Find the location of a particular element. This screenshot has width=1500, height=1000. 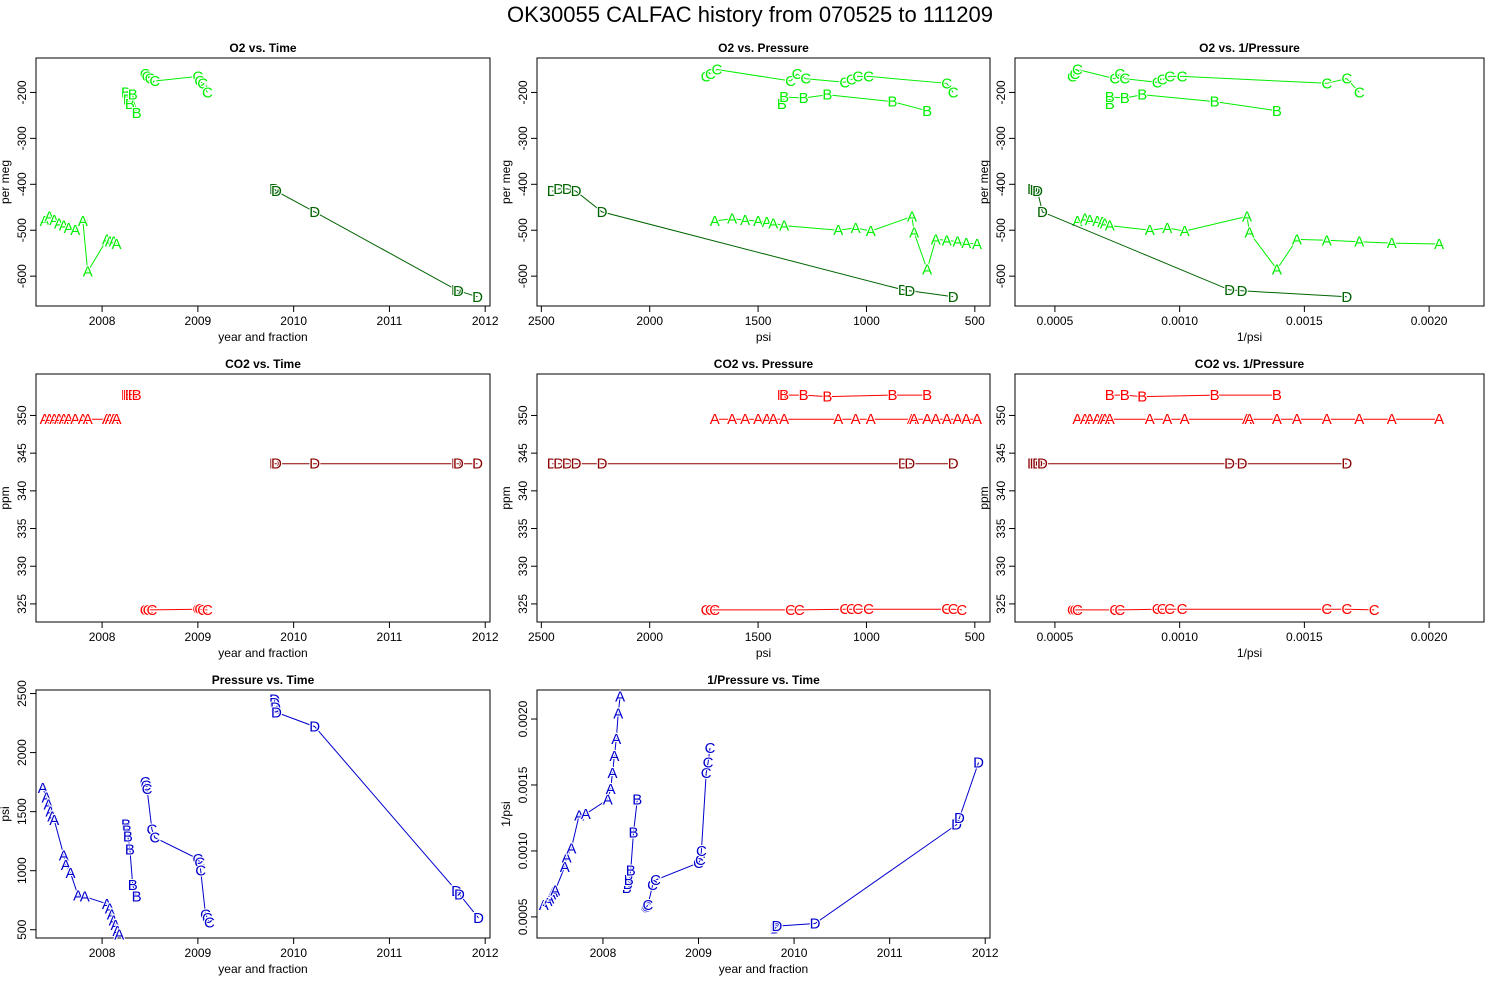

y-tick-label: 325 is located at coordinates (1001, 604).